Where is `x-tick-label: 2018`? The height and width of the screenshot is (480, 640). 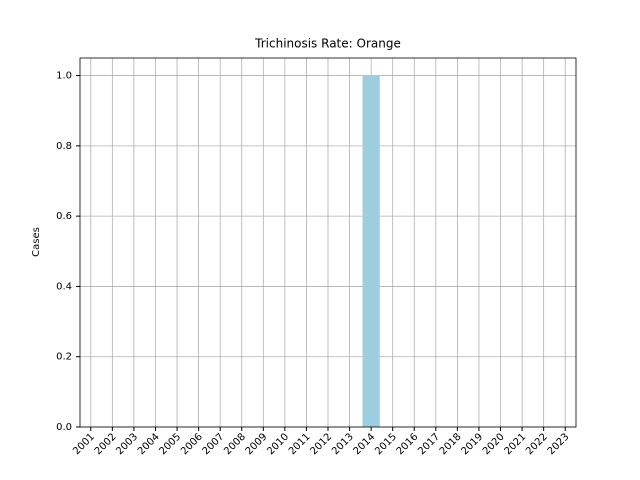
x-tick-label: 2018 is located at coordinates (451, 444).